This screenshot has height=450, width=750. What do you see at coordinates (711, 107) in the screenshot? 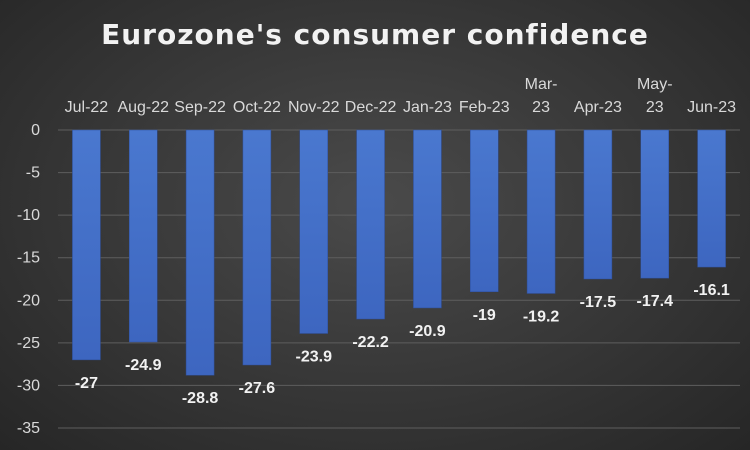
I see `x-tick-label: Jun-23` at bounding box center [711, 107].